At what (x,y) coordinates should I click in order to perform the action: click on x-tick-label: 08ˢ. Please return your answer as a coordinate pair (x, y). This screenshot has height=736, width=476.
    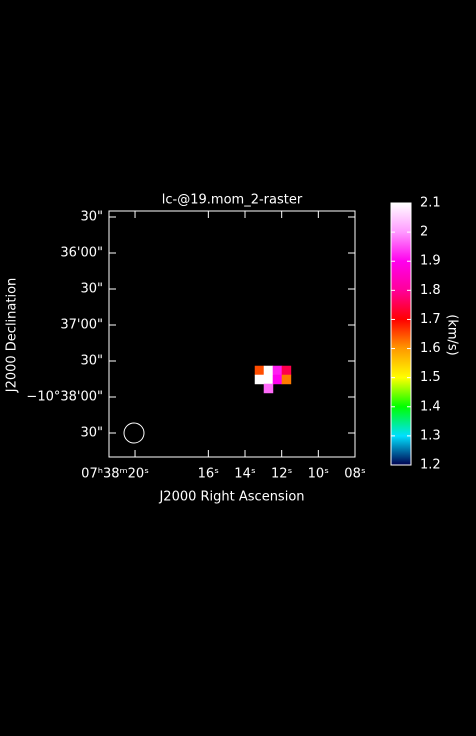
    Looking at the image, I should click on (355, 474).